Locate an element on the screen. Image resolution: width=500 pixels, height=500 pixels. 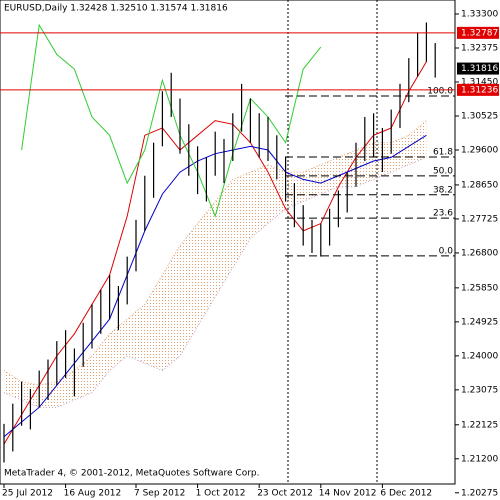
fib-label: 0.0 is located at coordinates (446, 251).